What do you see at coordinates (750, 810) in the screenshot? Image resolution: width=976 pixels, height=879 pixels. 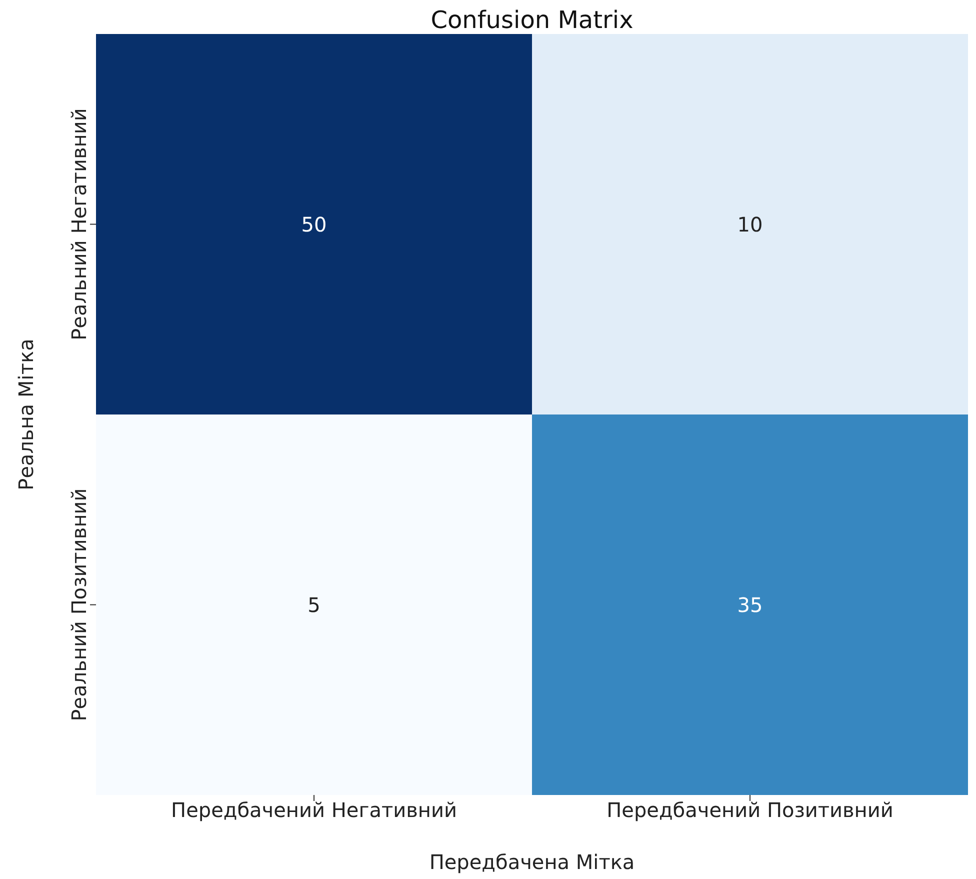 I see `x-tick-label: Передбачений Позитивний` at bounding box center [750, 810].